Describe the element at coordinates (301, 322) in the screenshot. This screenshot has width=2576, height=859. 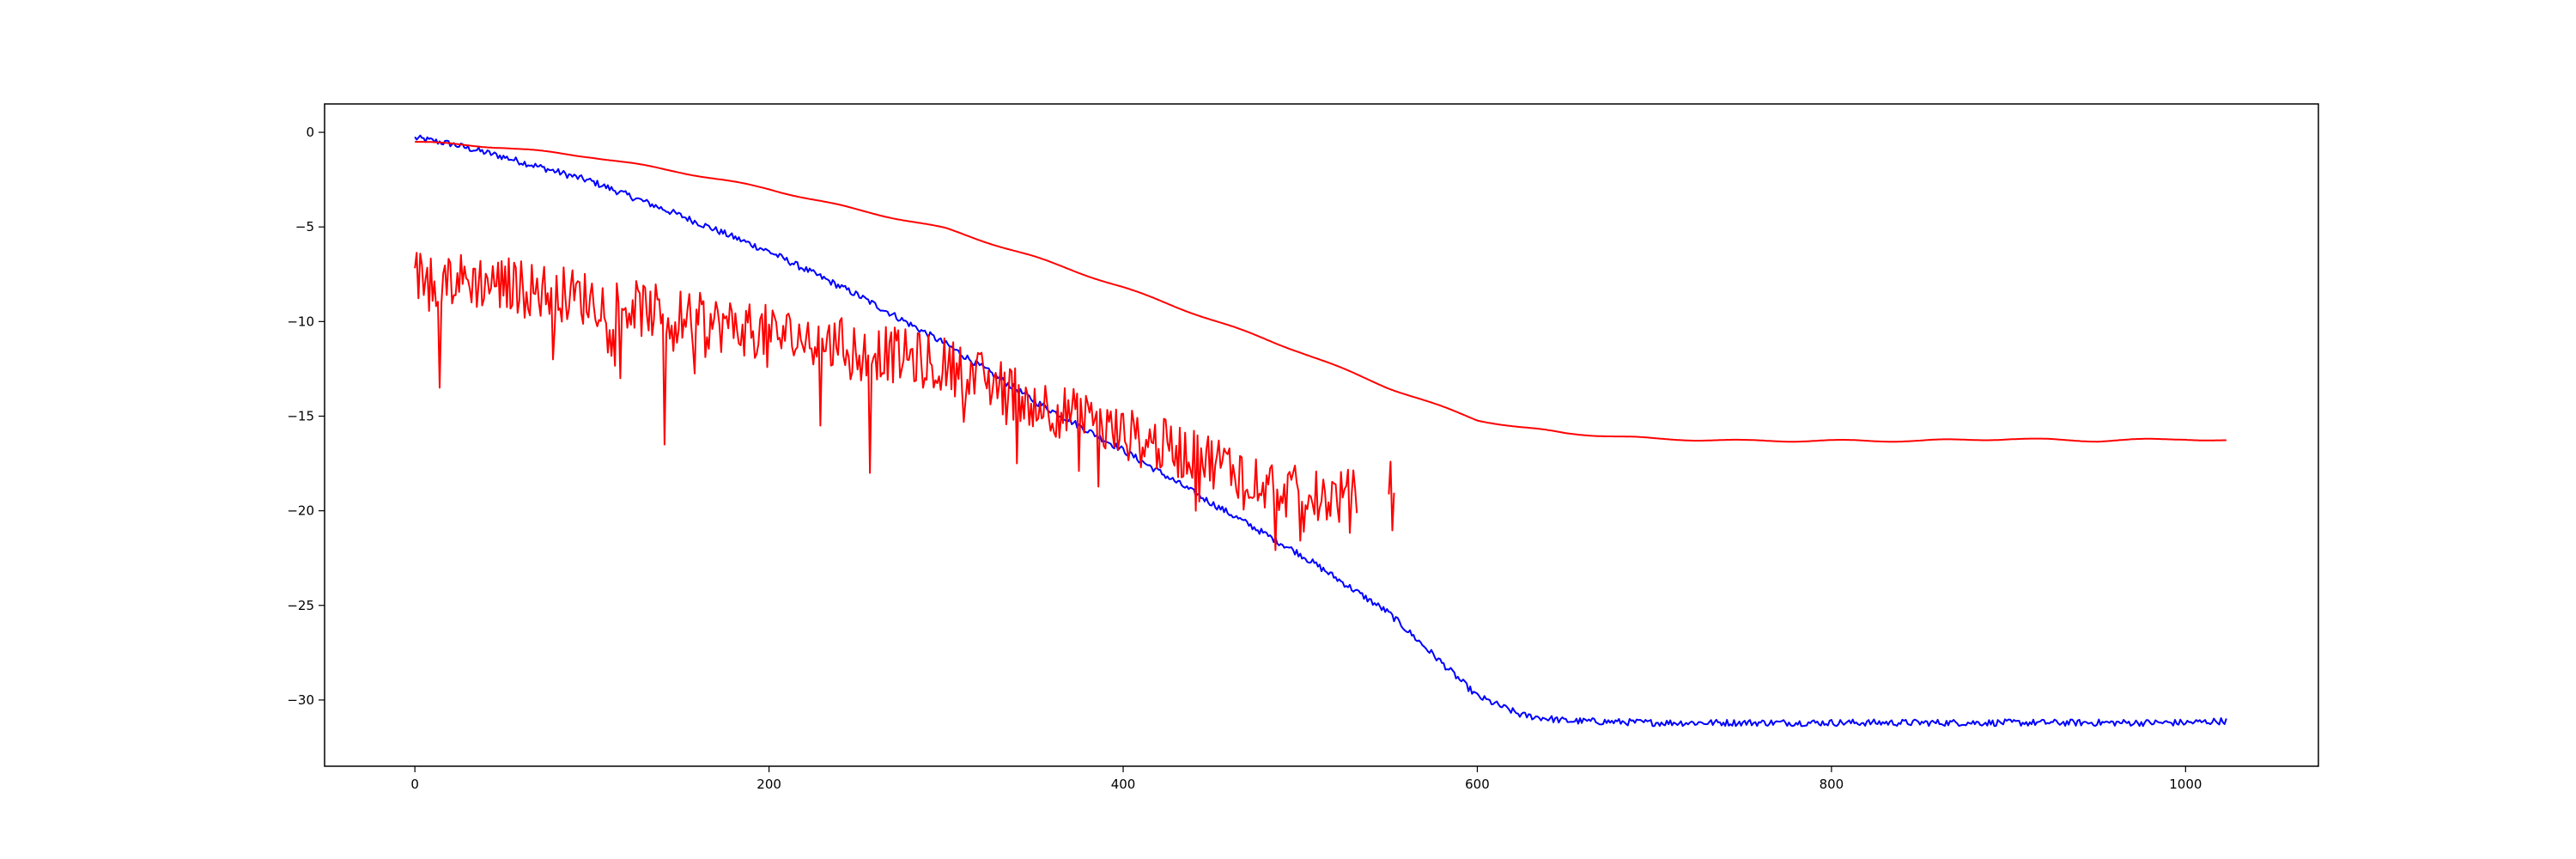
I see `y-tick-label: −10` at that location.